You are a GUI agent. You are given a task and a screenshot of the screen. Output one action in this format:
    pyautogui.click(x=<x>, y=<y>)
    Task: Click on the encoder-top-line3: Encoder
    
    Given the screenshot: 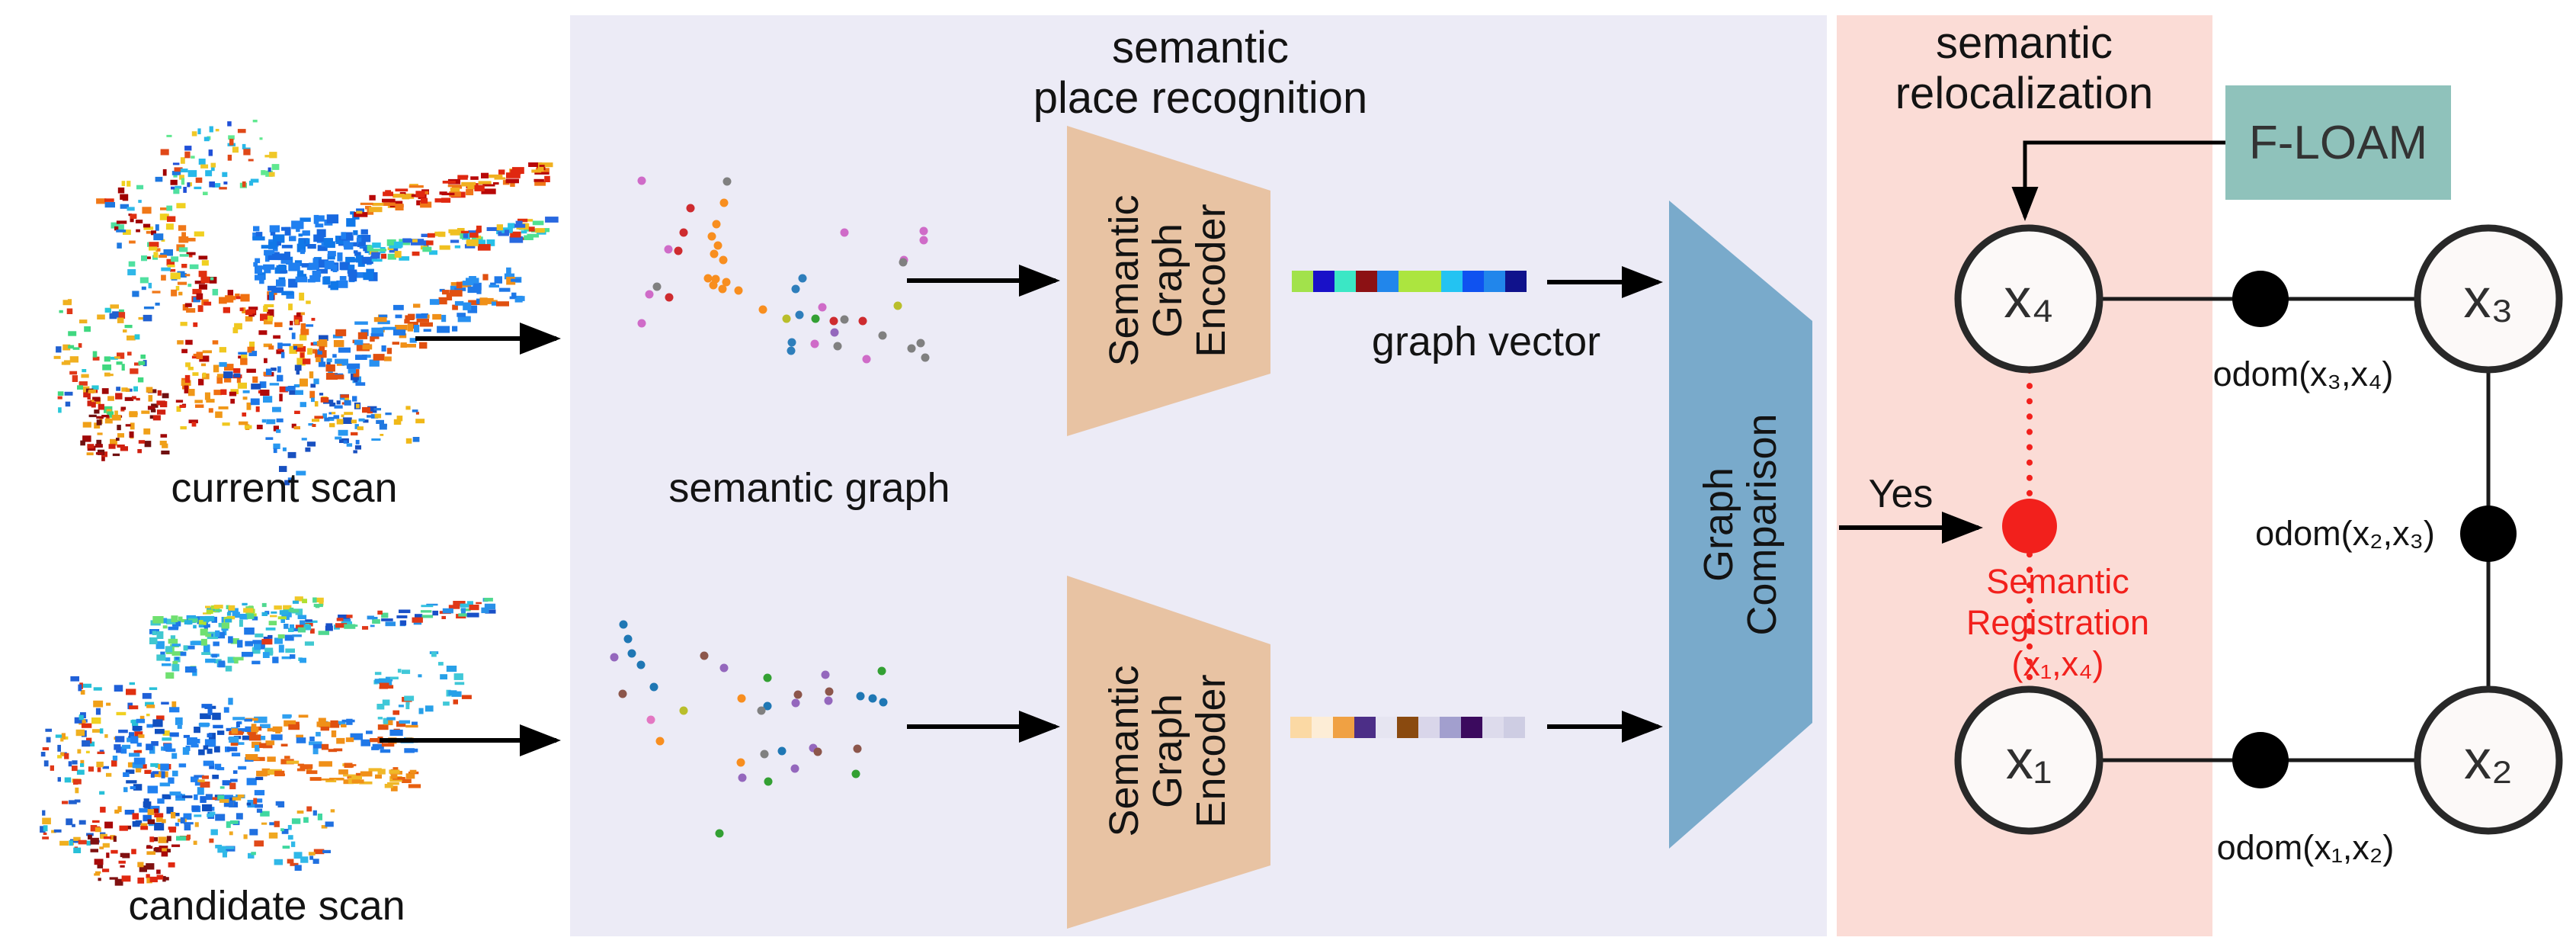 What is the action you would take?
    pyautogui.click(x=1211, y=281)
    